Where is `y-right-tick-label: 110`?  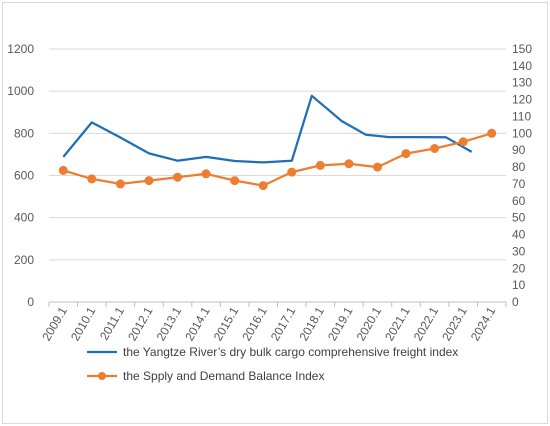
y-right-tick-label: 110 is located at coordinates (521, 116).